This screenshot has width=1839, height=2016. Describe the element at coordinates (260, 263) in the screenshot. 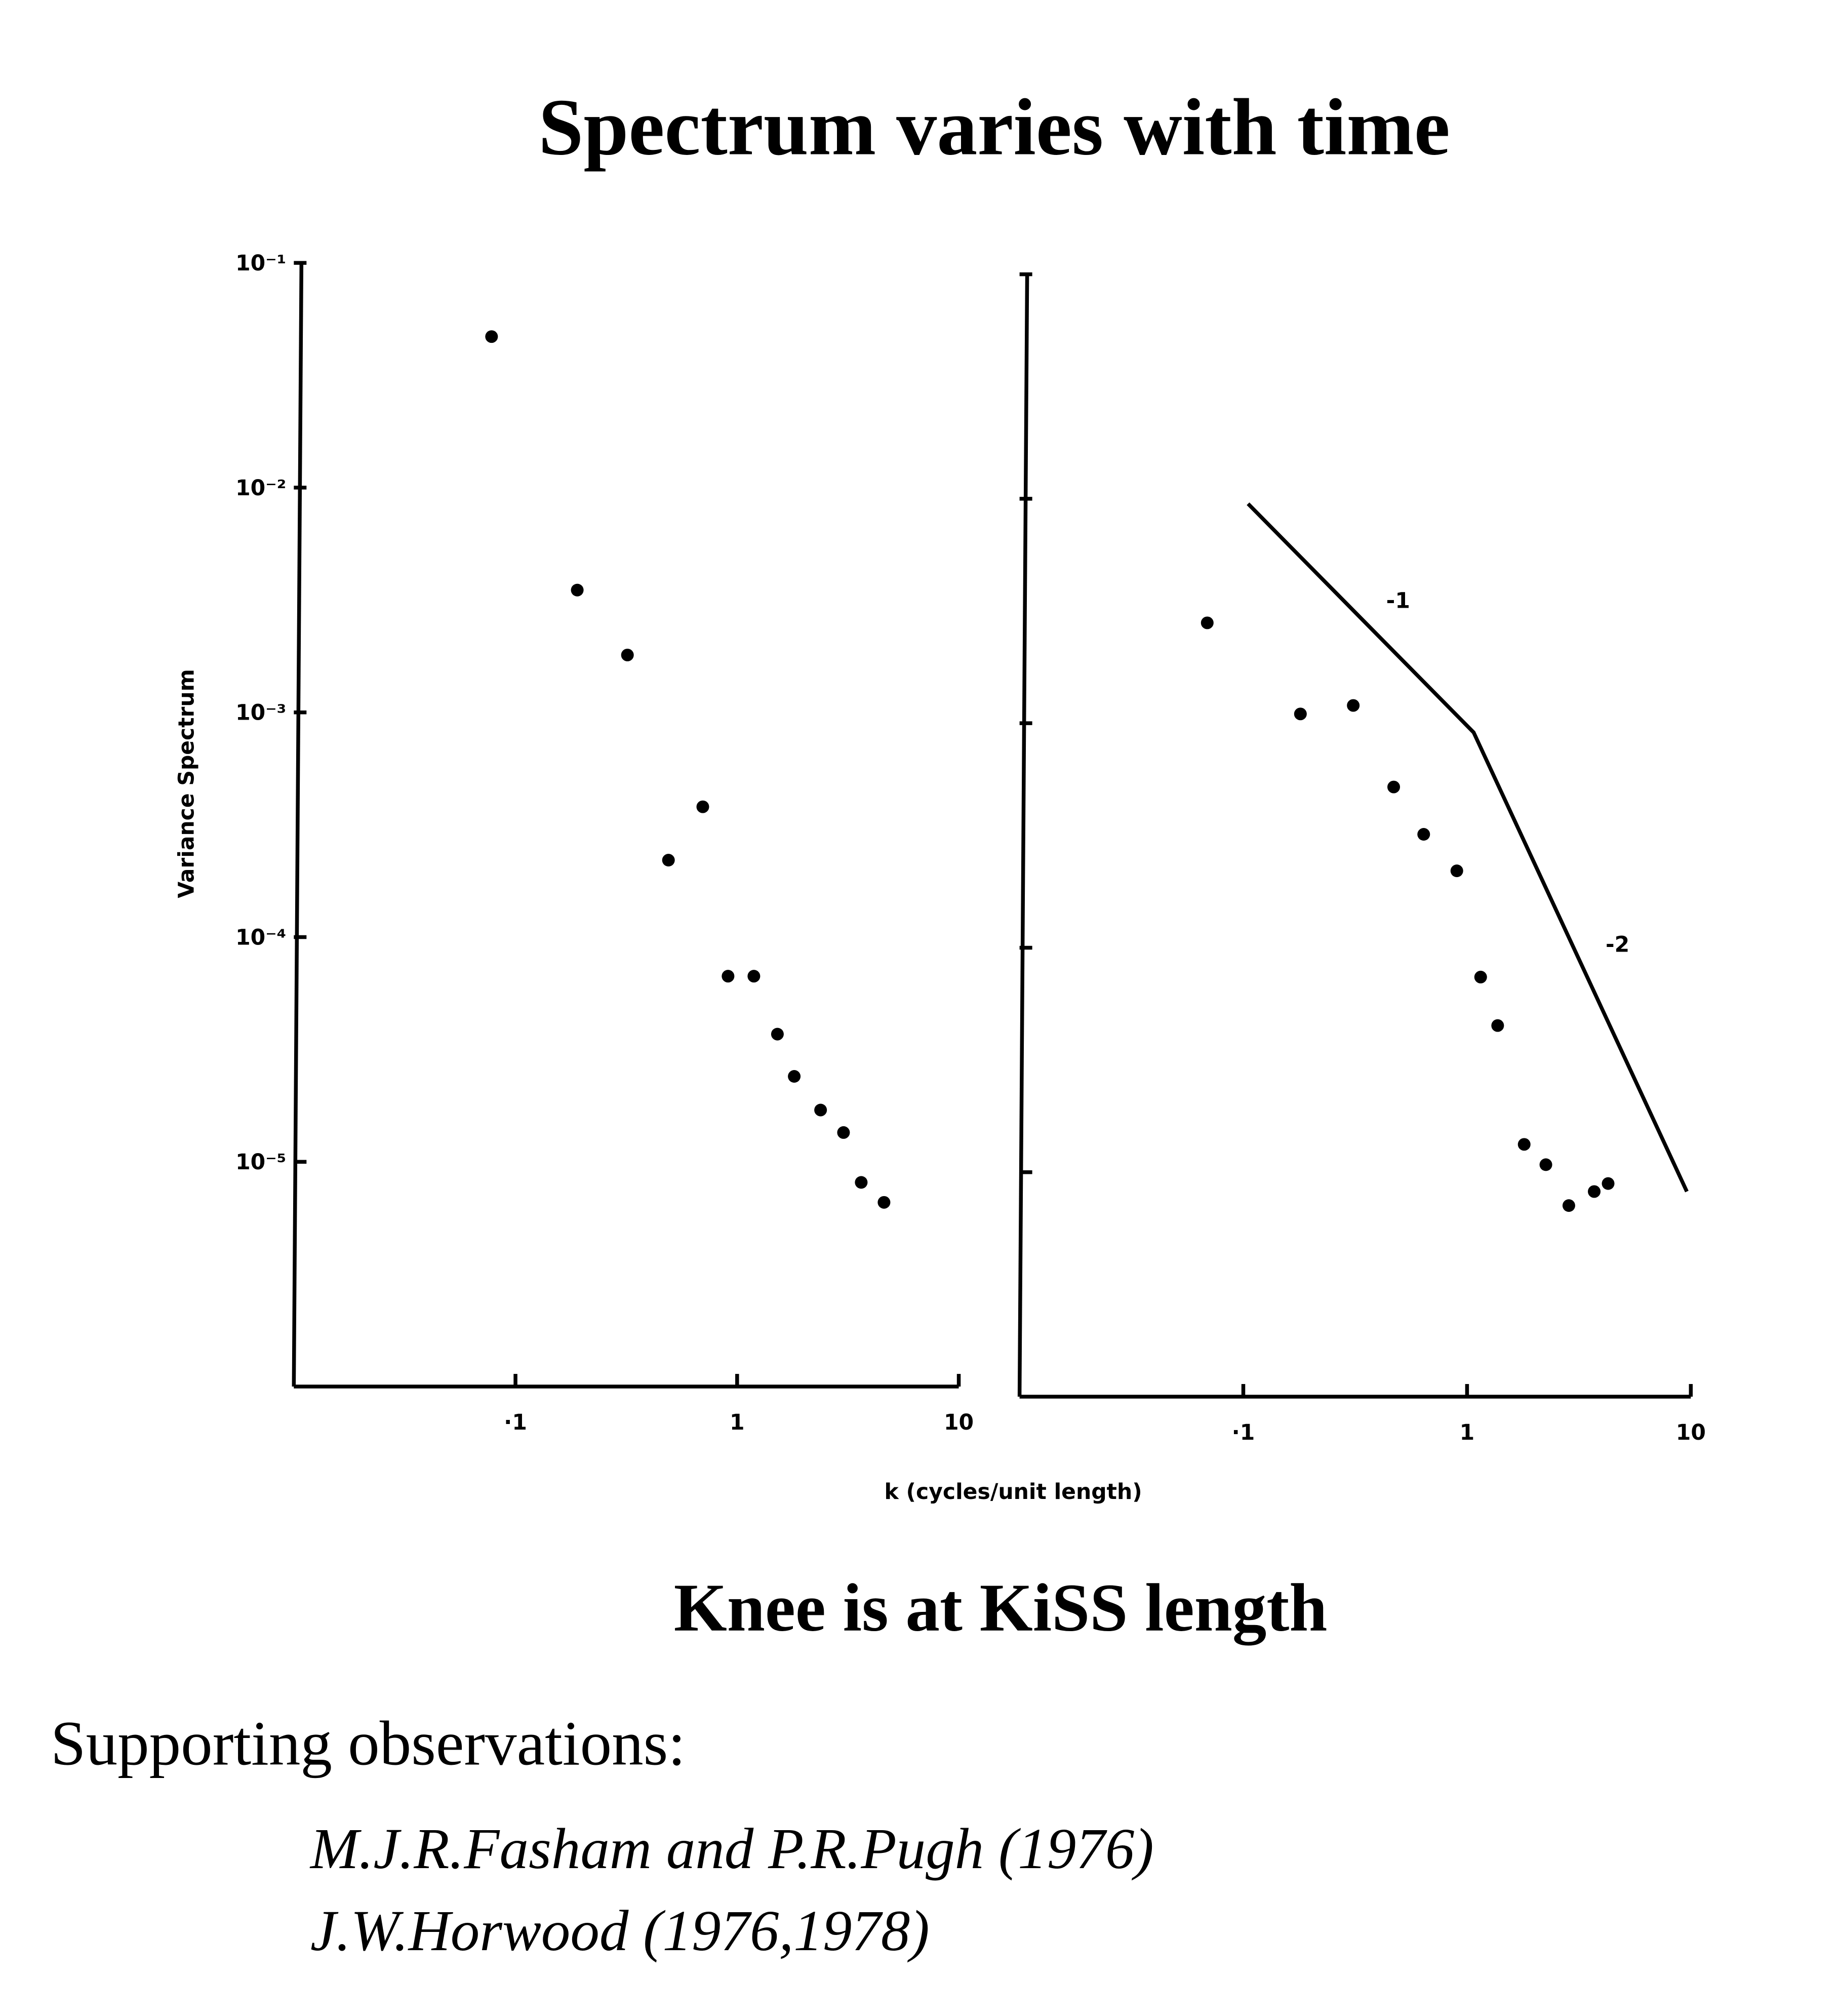

I see `y-tick-label: 10⁻¹` at that location.